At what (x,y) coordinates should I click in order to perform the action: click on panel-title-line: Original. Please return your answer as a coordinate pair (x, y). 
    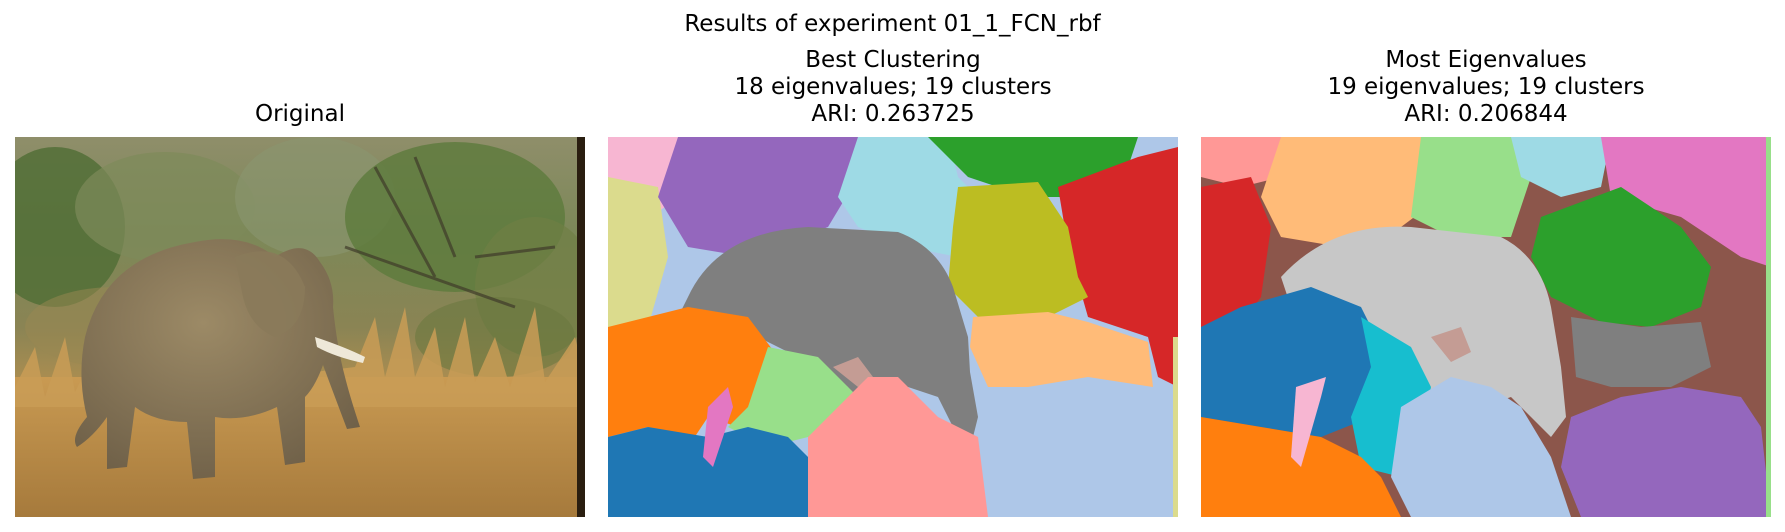
    Looking at the image, I should click on (299, 114).